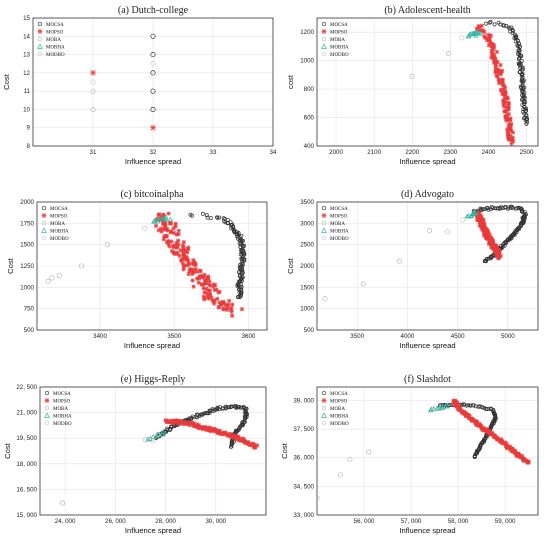 This screenshot has height=537, width=550. Describe the element at coordinates (307, 61) in the screenshot. I see `y-tick-label: 1000` at that location.